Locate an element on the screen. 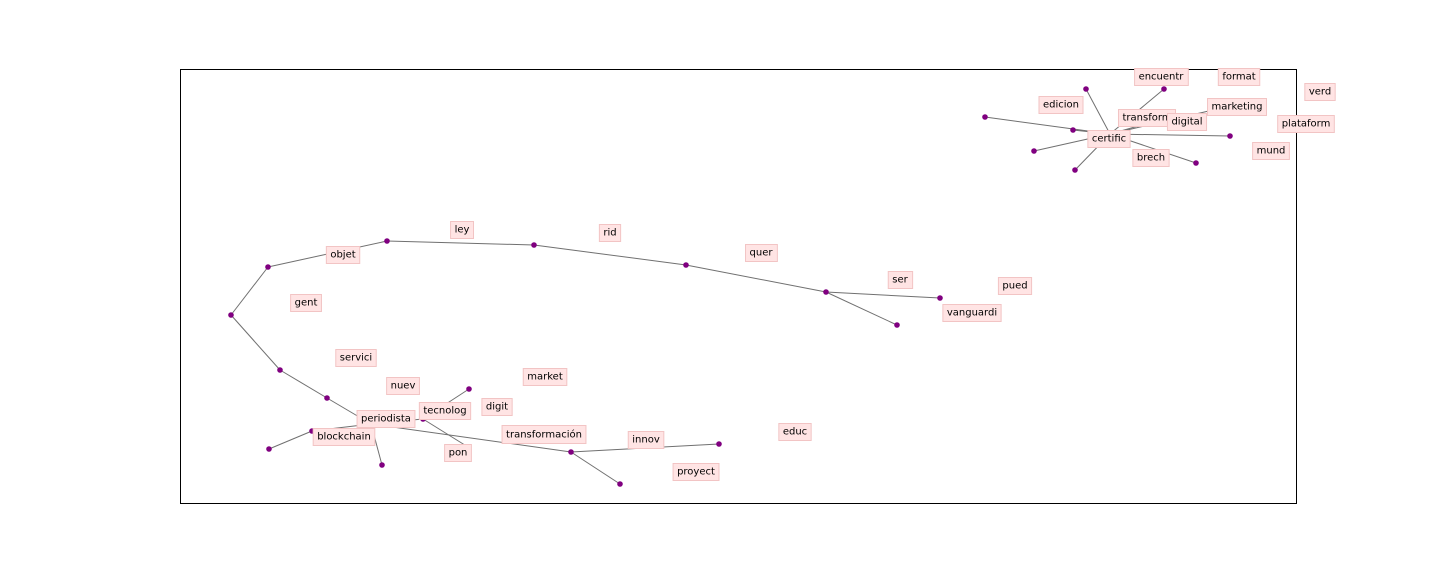 Image resolution: width=1440 pixels, height=576 pixels. node-label-text: digital is located at coordinates (1186, 122).